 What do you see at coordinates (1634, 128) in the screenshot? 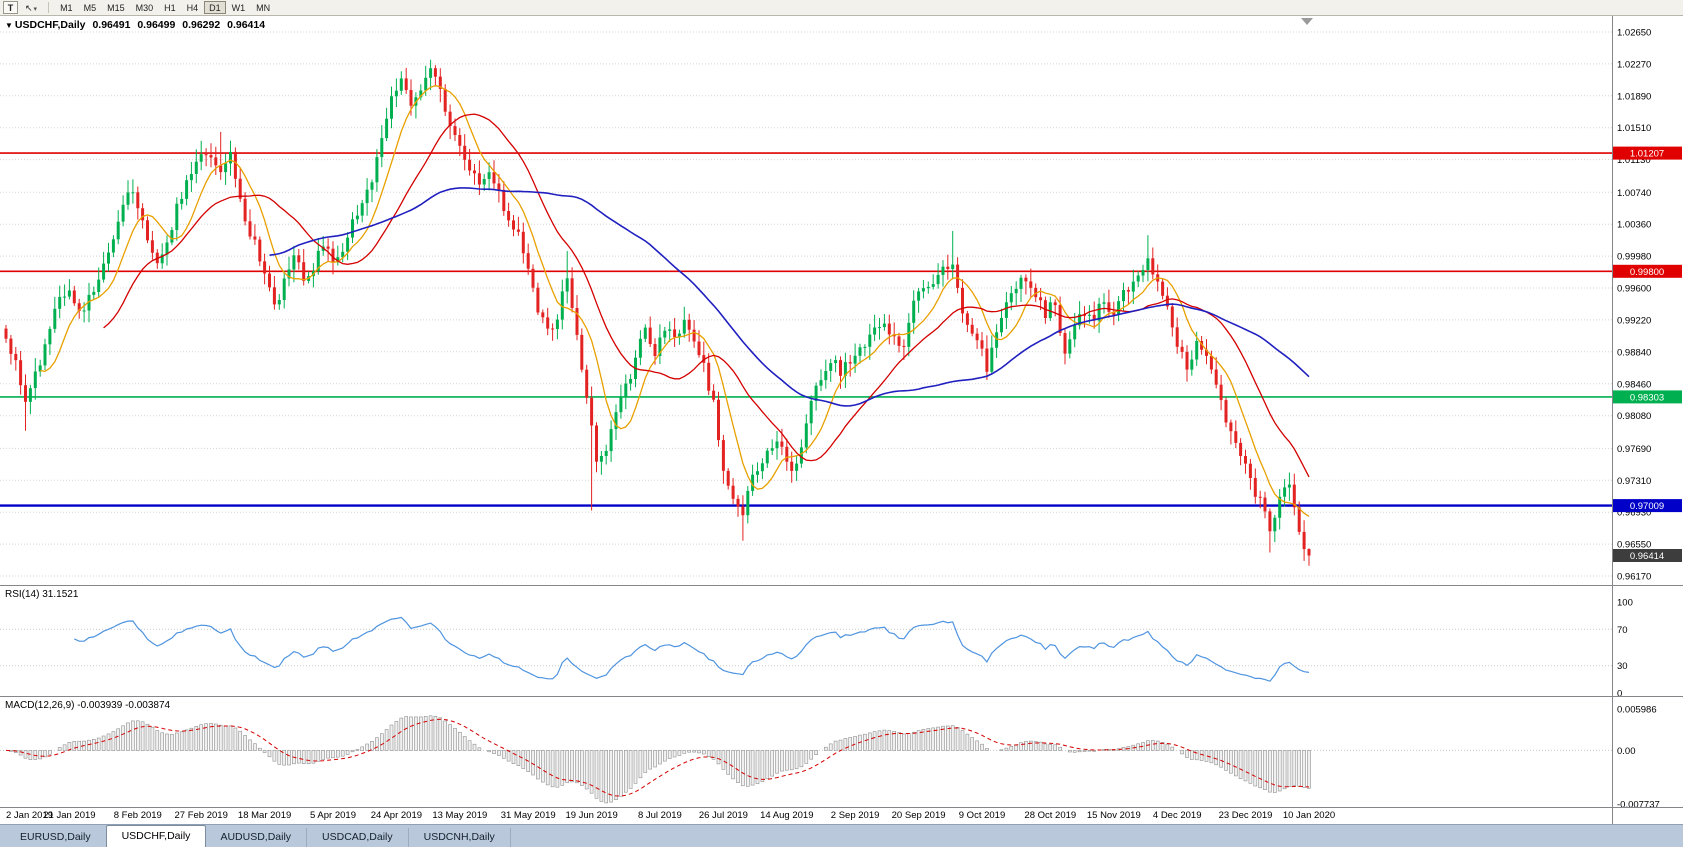
I see `svg-text: 1.01510` at bounding box center [1634, 128].